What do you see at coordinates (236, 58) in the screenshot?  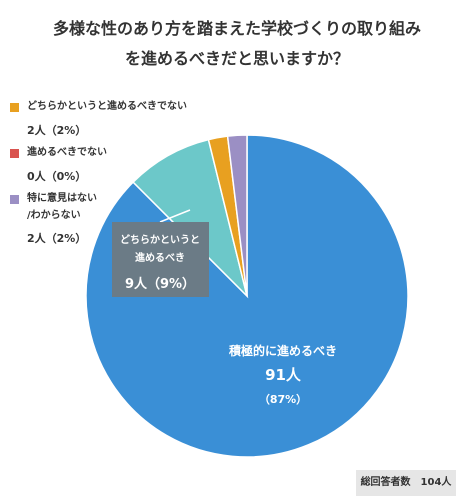 I see `chart-title-line2: を進めるべきだと思いますか？` at bounding box center [236, 58].